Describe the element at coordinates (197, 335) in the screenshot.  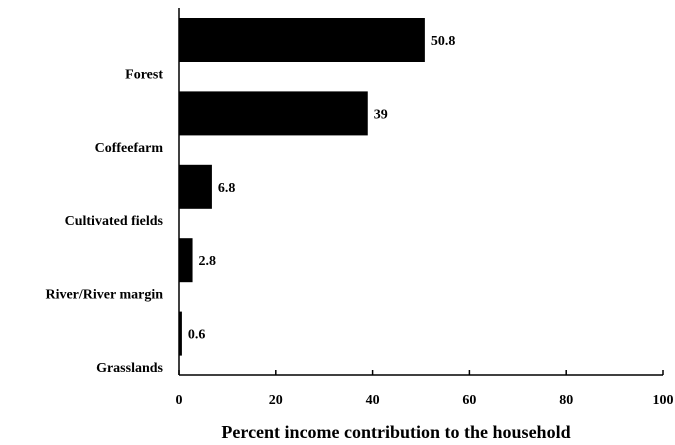
I see `data-label-4: 0.6` at that location.